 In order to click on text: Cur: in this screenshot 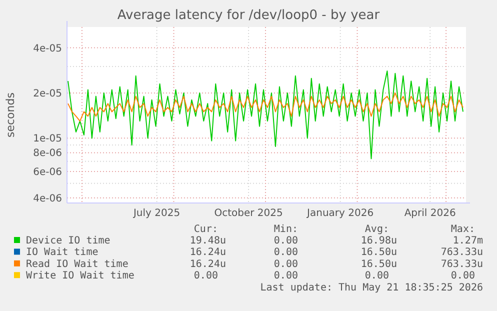, I will do `click(206, 229)`.